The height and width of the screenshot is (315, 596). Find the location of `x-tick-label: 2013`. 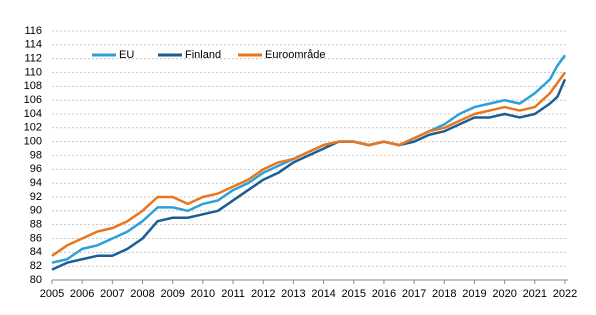

x-tick-label: 2013 is located at coordinates (293, 294).